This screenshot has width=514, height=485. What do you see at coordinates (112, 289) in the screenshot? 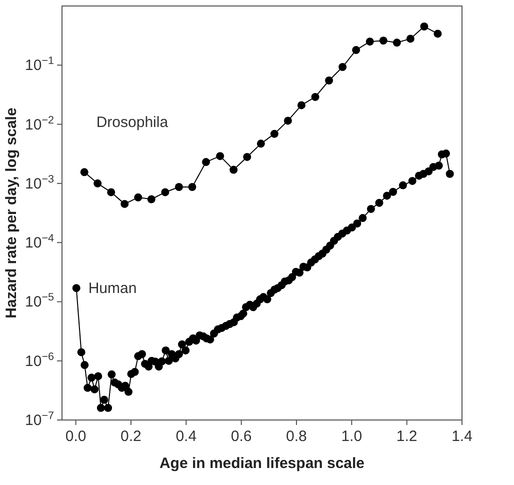
I see `series-label: Human` at bounding box center [112, 289].